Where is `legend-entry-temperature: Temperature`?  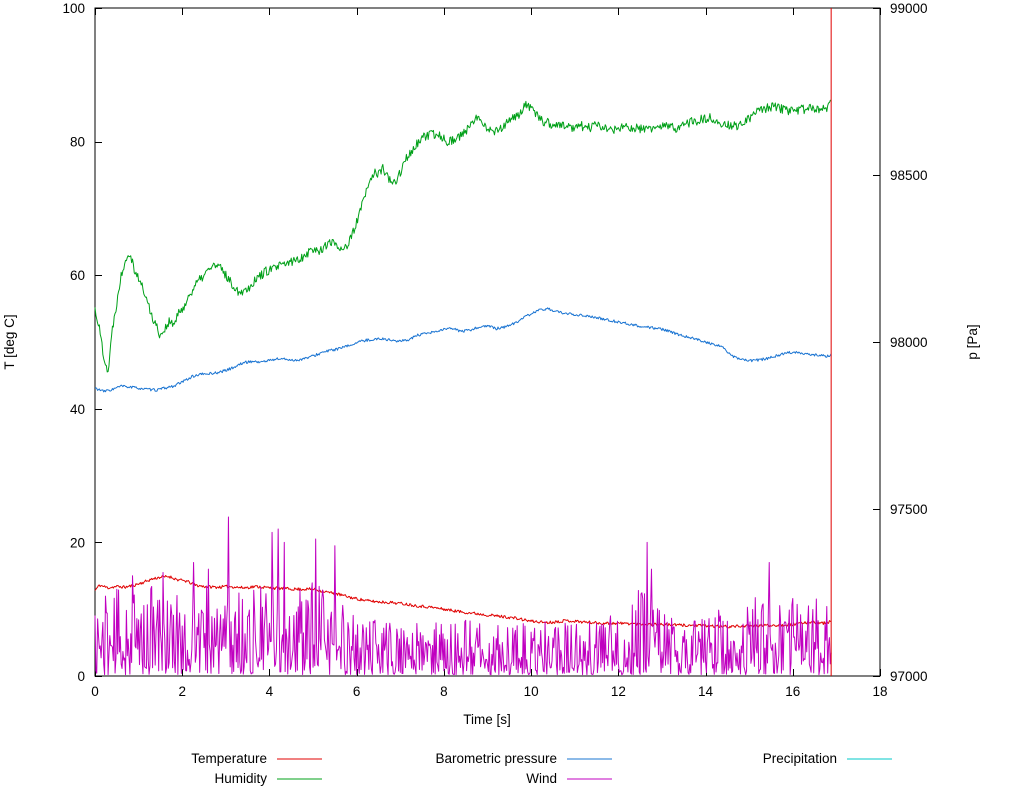
legend-entry-temperature: Temperature is located at coordinates (256, 758).